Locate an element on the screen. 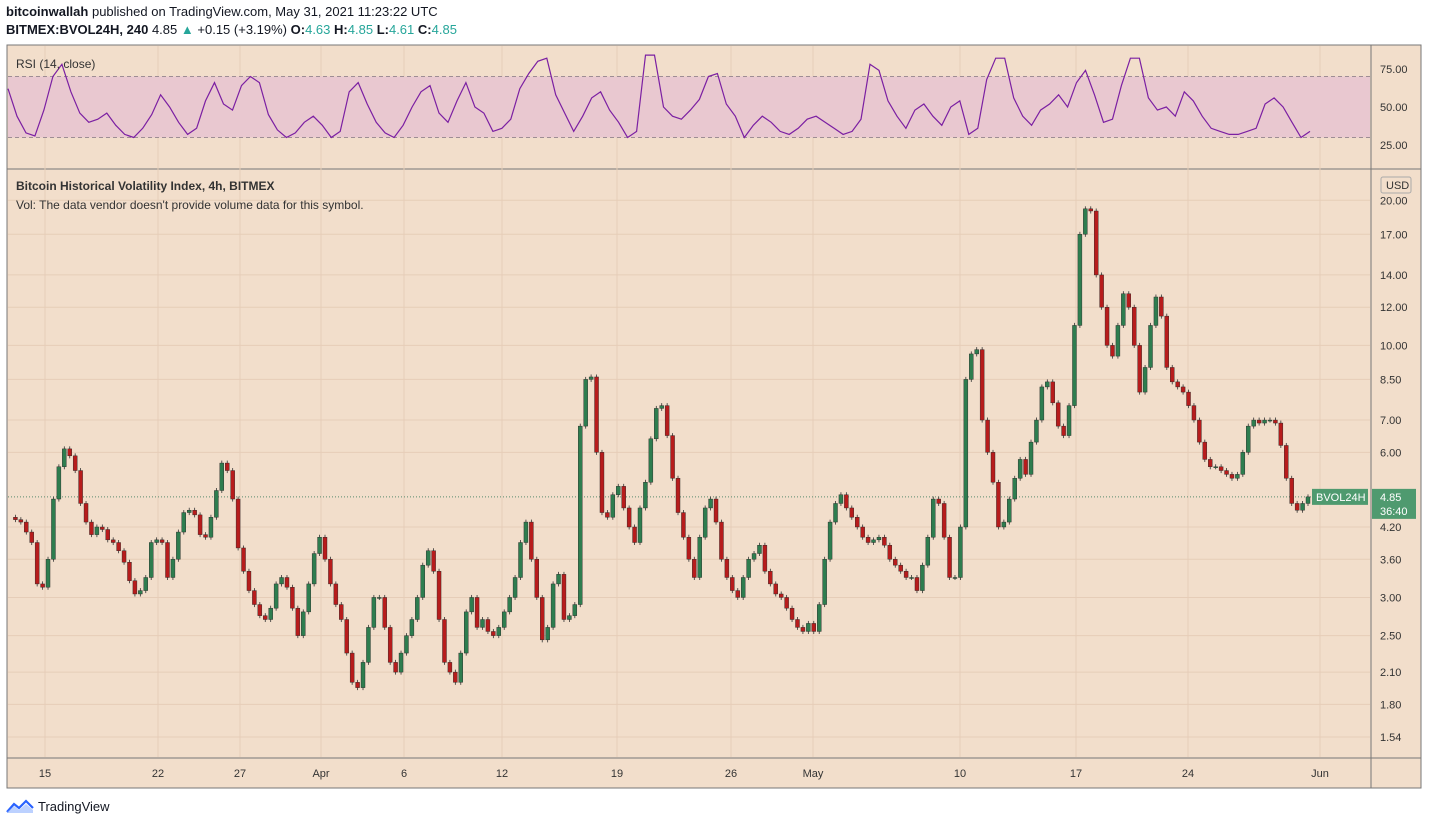  price-tick-label: 7.00 is located at coordinates (1390, 421).